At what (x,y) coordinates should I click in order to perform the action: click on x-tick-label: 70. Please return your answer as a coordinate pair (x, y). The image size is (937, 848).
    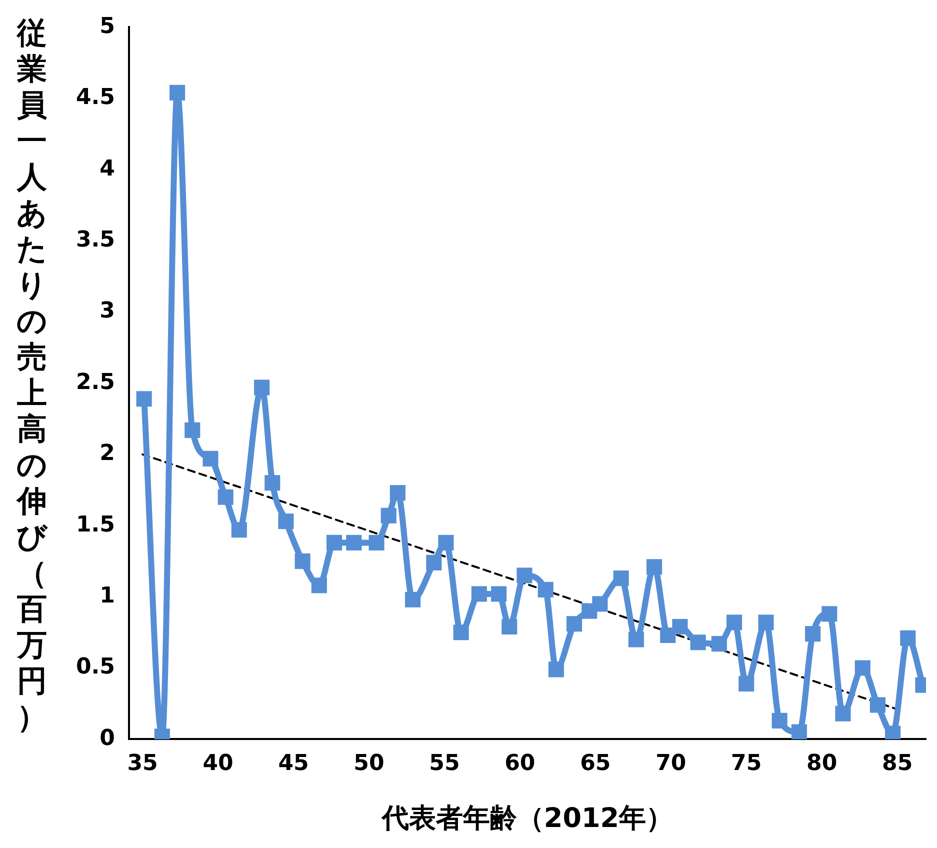
    Looking at the image, I should click on (671, 763).